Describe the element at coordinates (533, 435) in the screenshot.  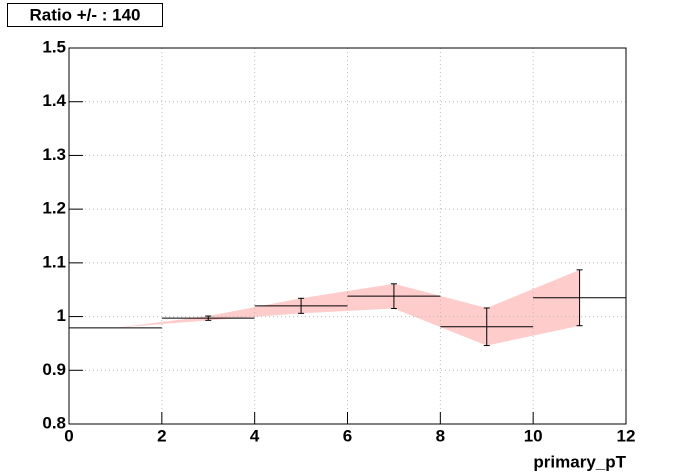
I see `x-tick-label: 10` at that location.